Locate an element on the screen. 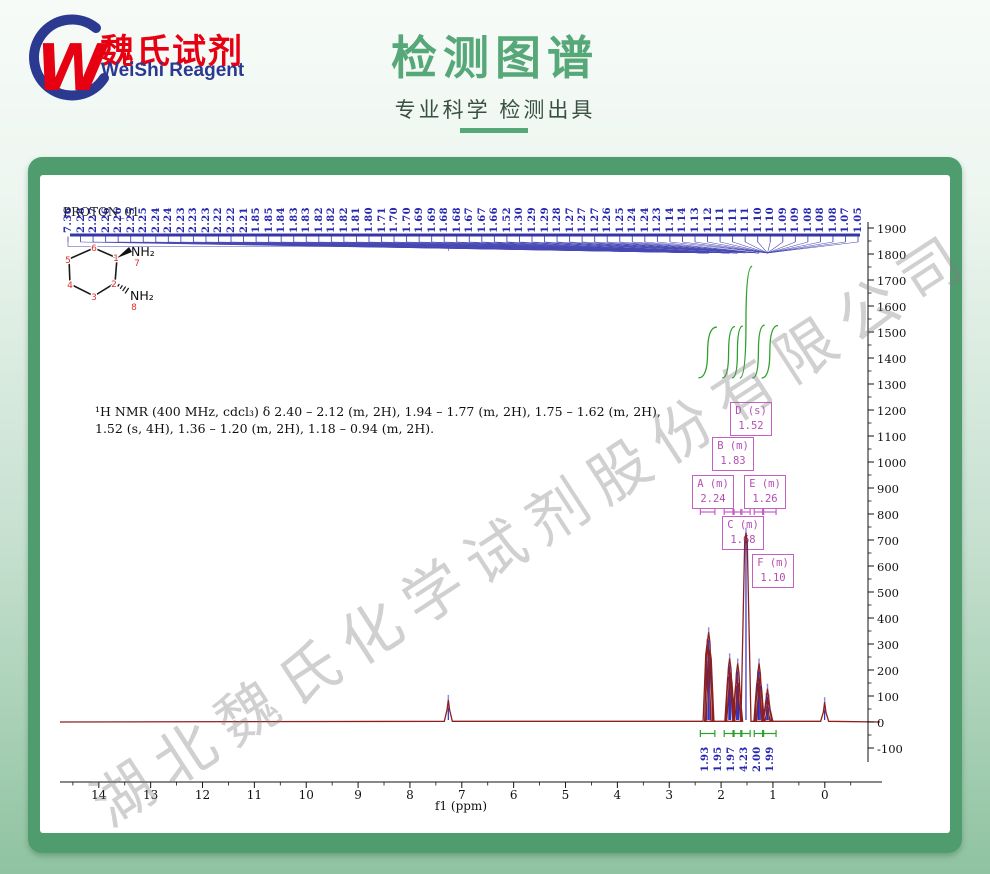 The height and width of the screenshot is (874, 990). peak-label: 1.84 is located at coordinates (282, 220).